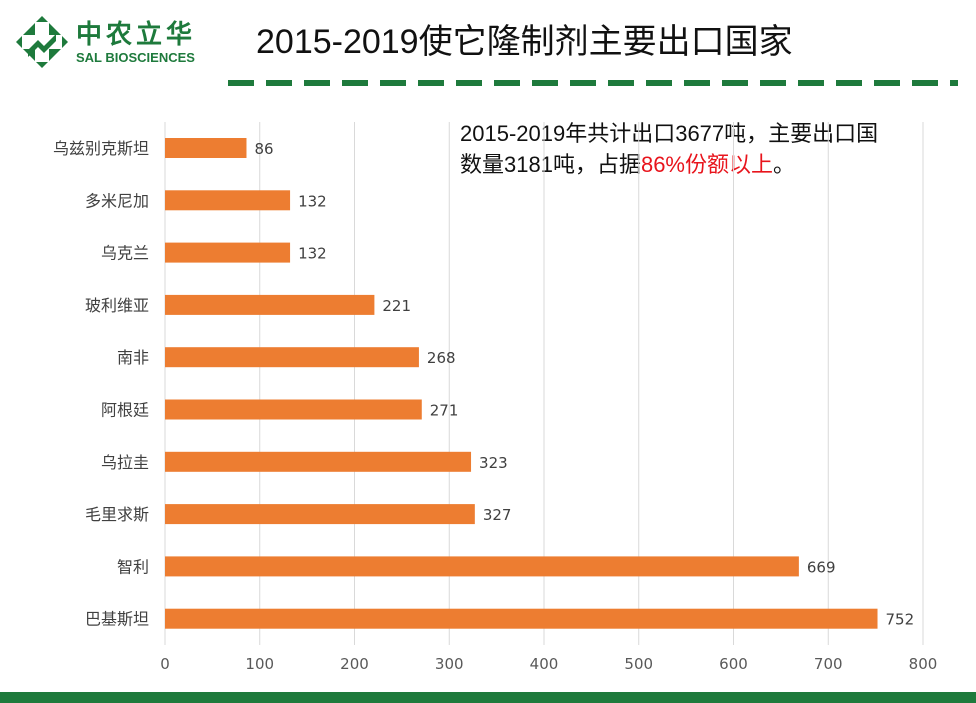 This screenshot has height=703, width=976. What do you see at coordinates (497, 515) in the screenshot?
I see `value-label: 327` at bounding box center [497, 515].